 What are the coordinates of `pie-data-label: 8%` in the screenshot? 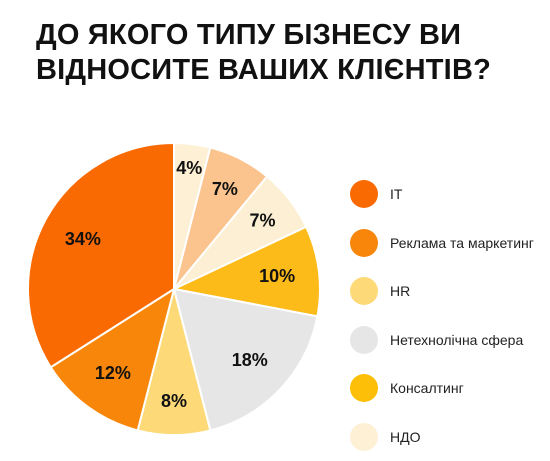 It's located at (174, 401).